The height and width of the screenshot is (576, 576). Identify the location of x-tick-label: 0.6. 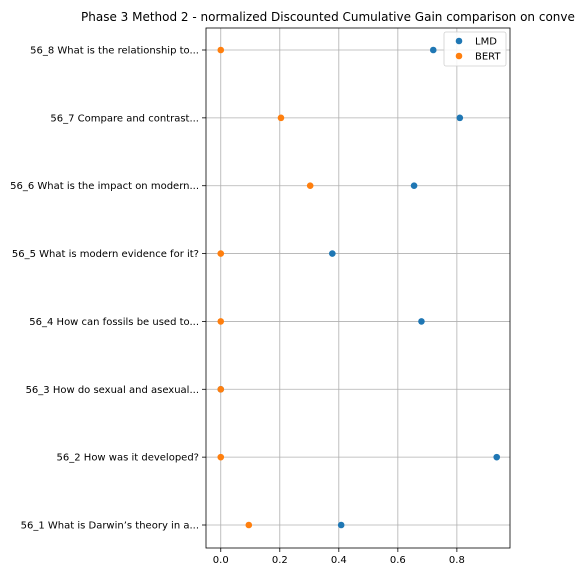
(398, 560).